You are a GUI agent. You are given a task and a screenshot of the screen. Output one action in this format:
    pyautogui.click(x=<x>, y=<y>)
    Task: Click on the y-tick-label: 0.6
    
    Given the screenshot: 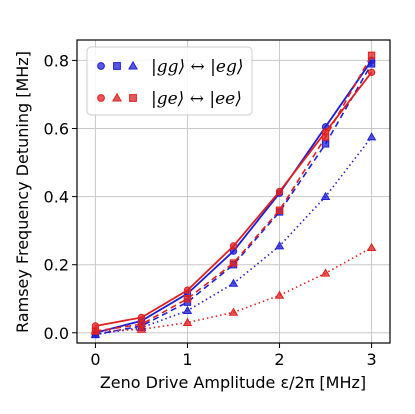 What is the action you would take?
    pyautogui.click(x=56, y=129)
    